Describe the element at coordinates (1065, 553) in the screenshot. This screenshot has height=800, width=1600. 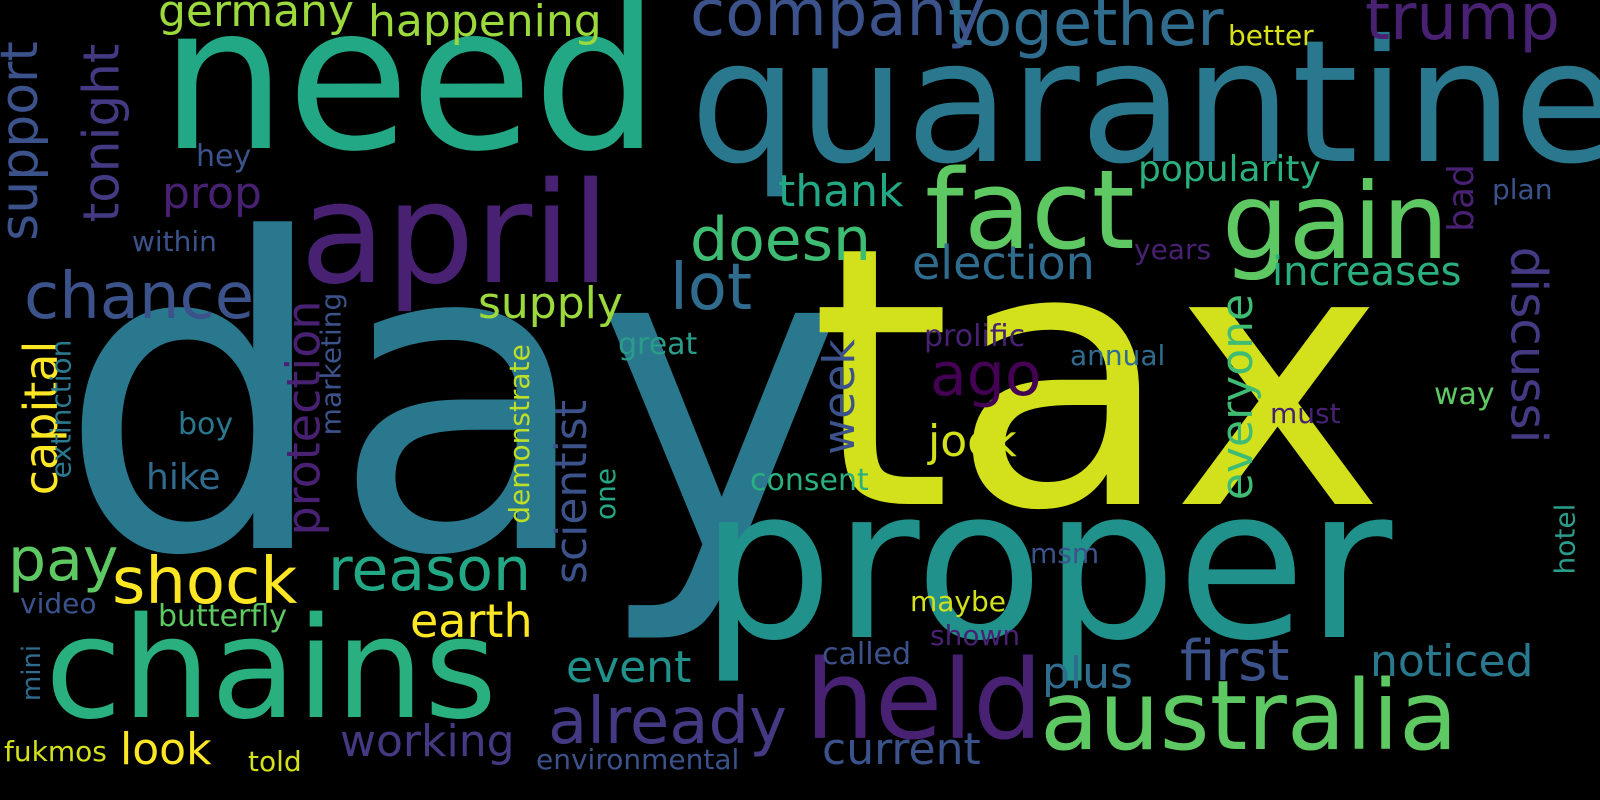
I see `word-msm: msm` at that location.